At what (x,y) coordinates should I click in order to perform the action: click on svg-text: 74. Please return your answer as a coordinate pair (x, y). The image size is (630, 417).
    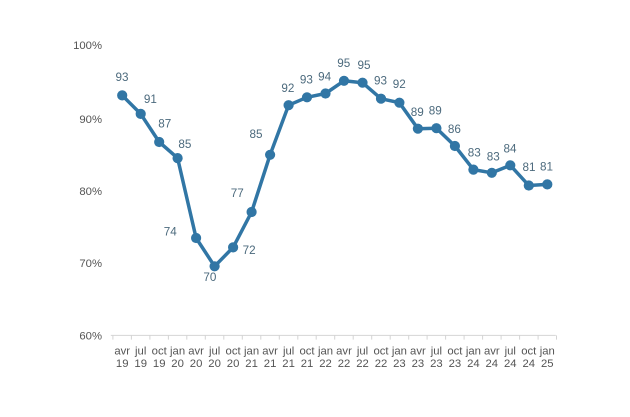
    Looking at the image, I should click on (171, 232).